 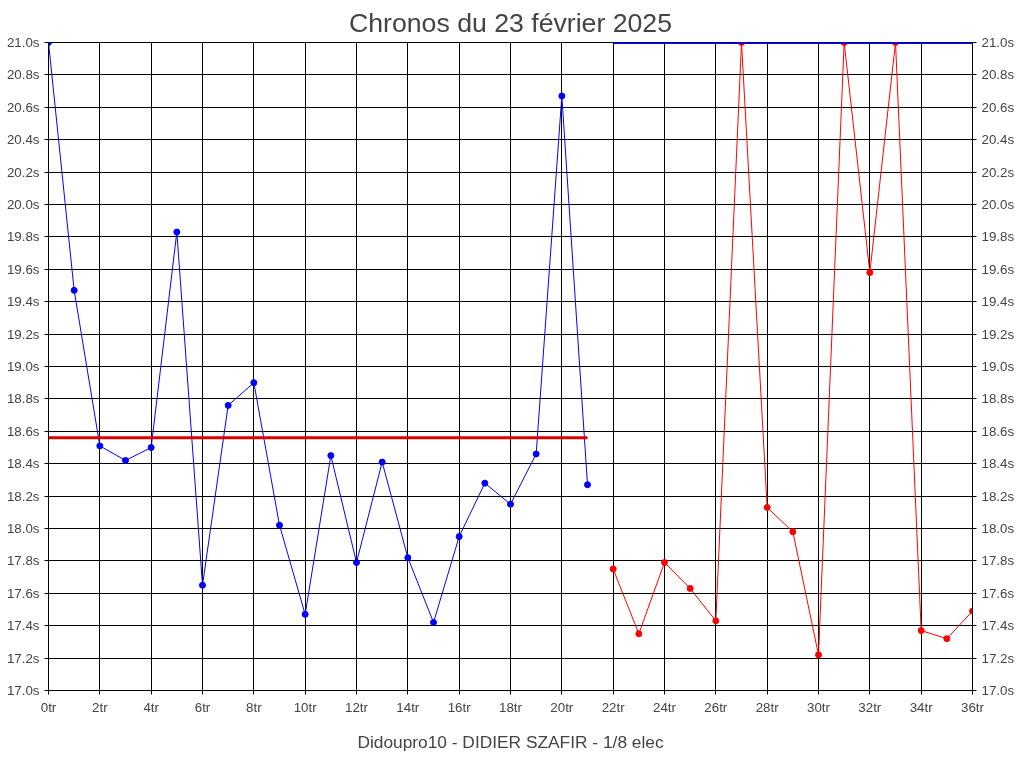 I want to click on x-tick-label: 22tr, so click(x=613, y=707).